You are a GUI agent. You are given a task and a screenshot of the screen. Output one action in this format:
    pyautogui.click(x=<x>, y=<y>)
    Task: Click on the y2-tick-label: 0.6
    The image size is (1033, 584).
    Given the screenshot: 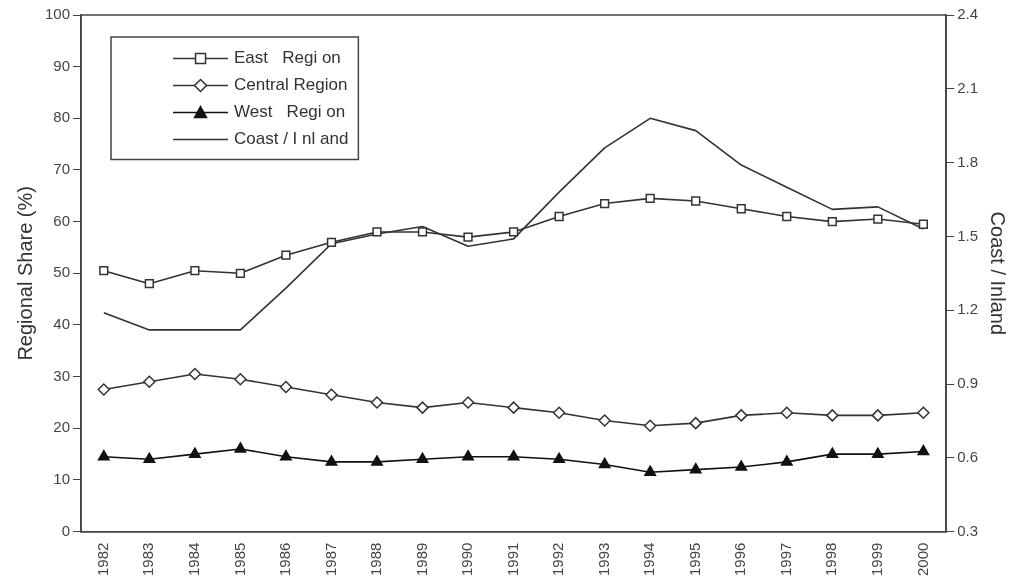 What is the action you would take?
    pyautogui.click(x=968, y=456)
    